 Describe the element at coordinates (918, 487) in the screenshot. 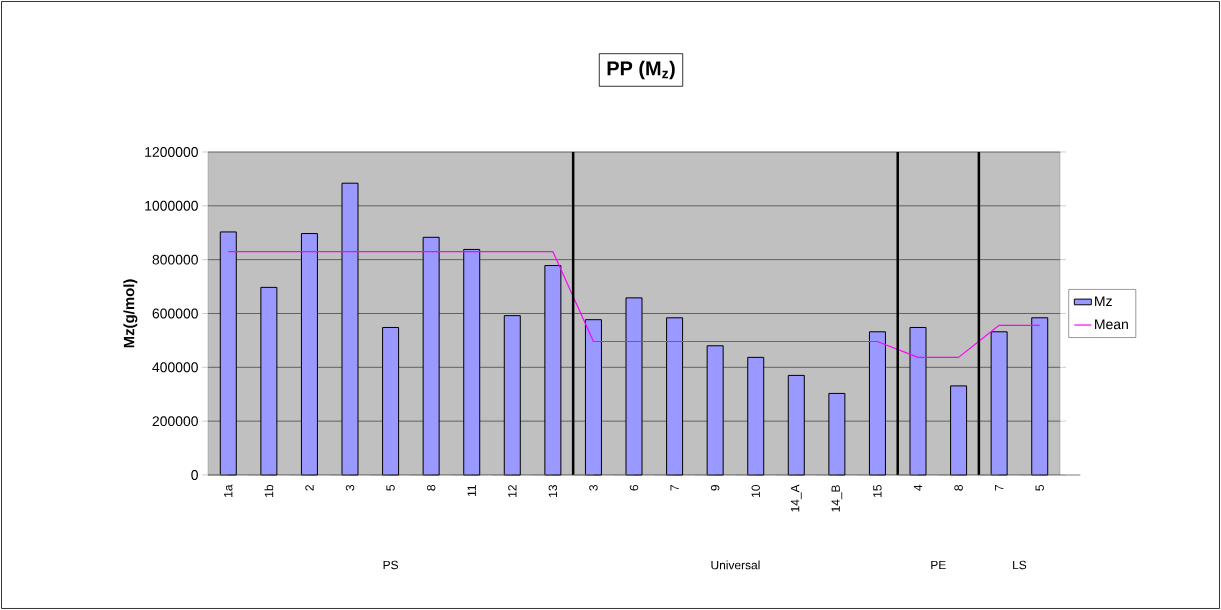

I see `x-tick-label: 4` at that location.